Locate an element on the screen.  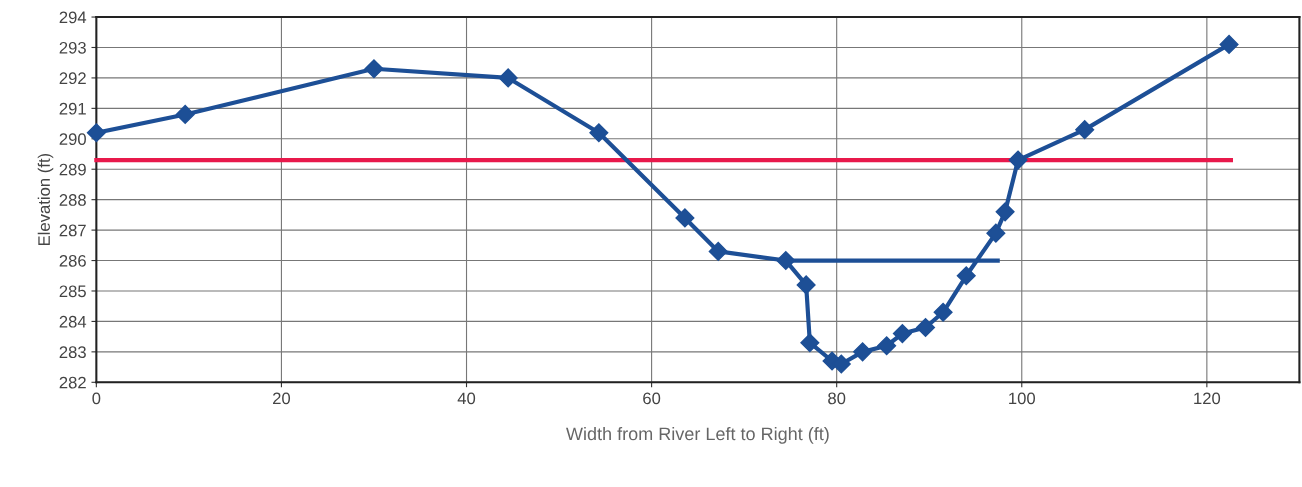
y-tick-label: 291 is located at coordinates (72, 108).